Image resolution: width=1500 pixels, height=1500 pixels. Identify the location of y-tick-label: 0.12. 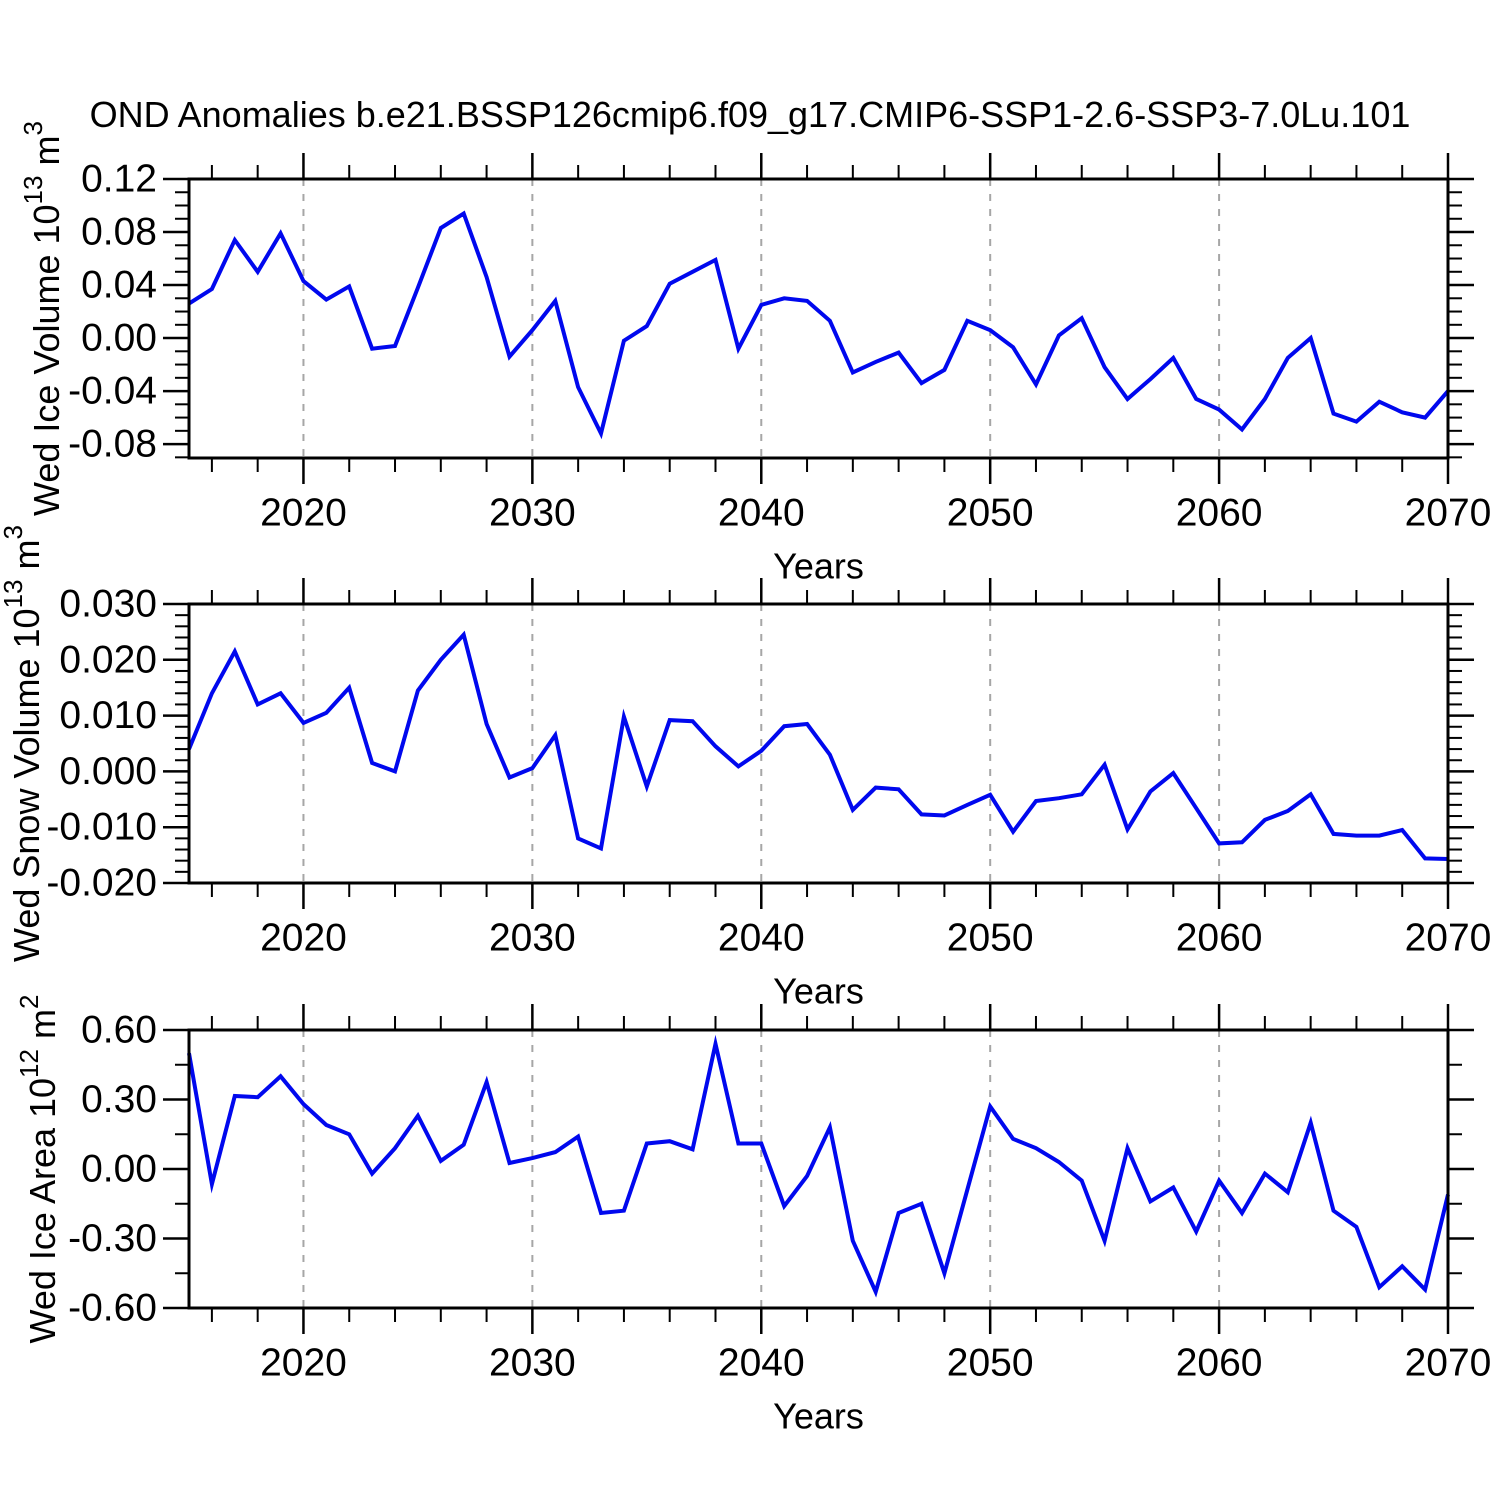
(119, 179).